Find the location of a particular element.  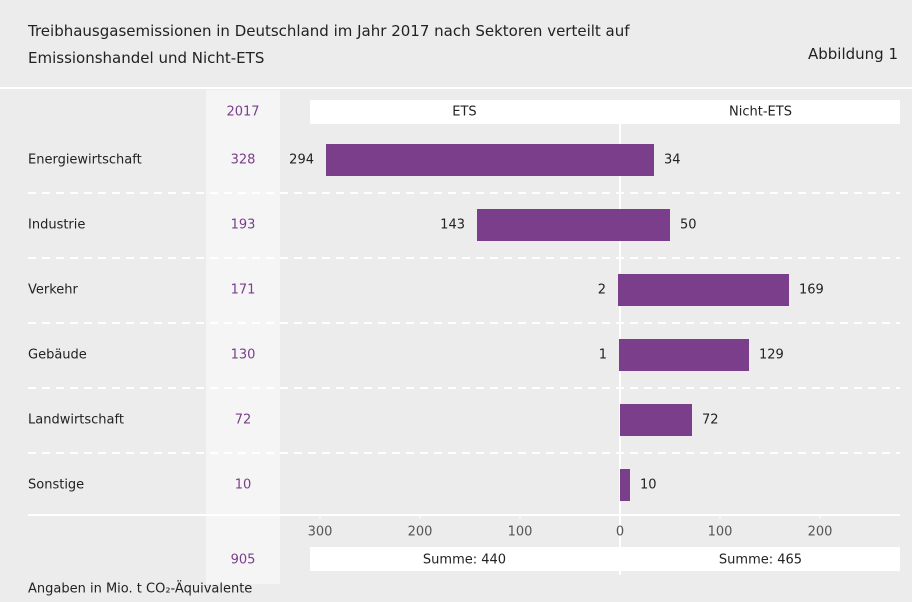

value-label: 1 is located at coordinates (603, 355).